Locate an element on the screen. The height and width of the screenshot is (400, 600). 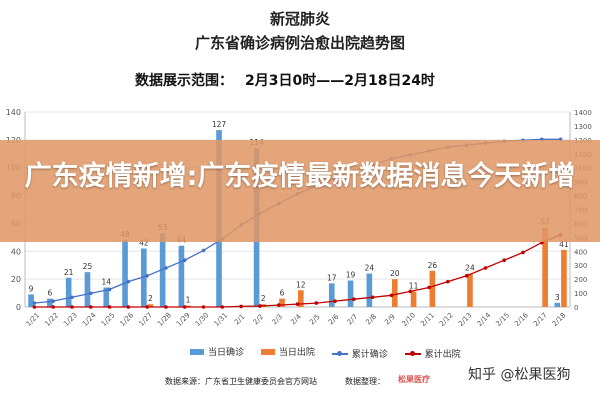
data-label-daily-discharged: 24 is located at coordinates (470, 268).